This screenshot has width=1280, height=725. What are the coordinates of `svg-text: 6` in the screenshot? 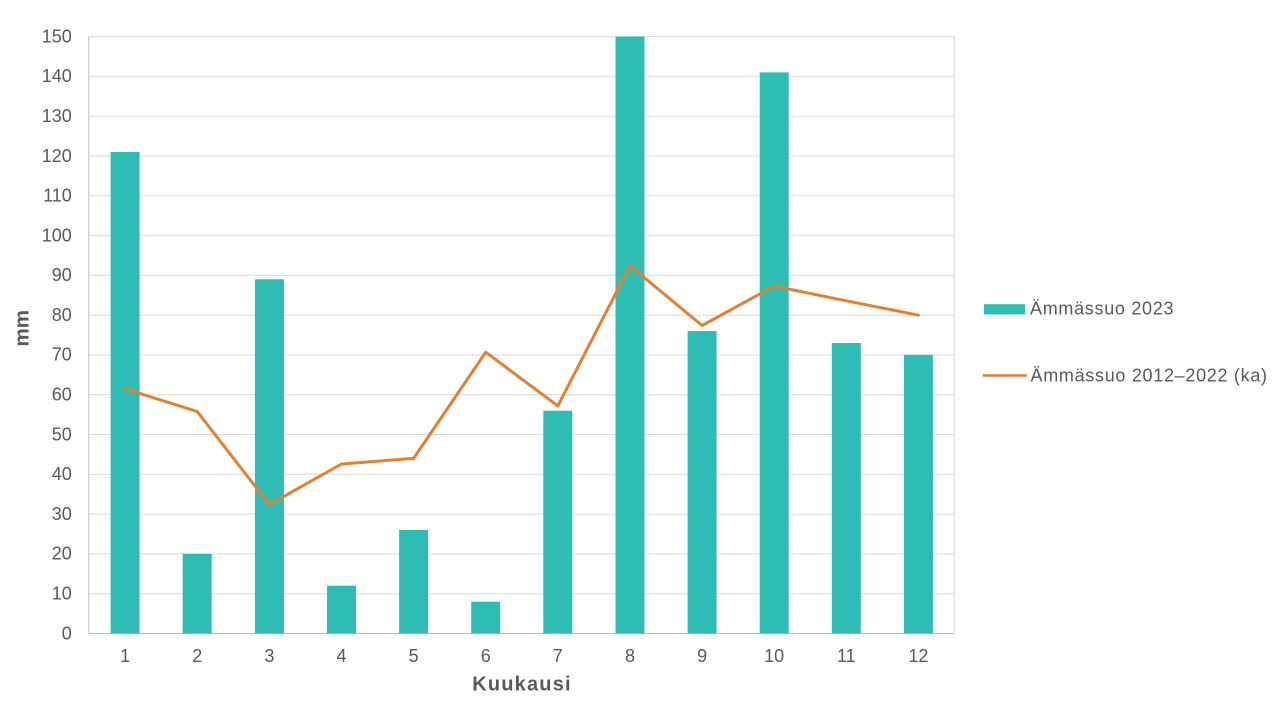 It's located at (486, 656).